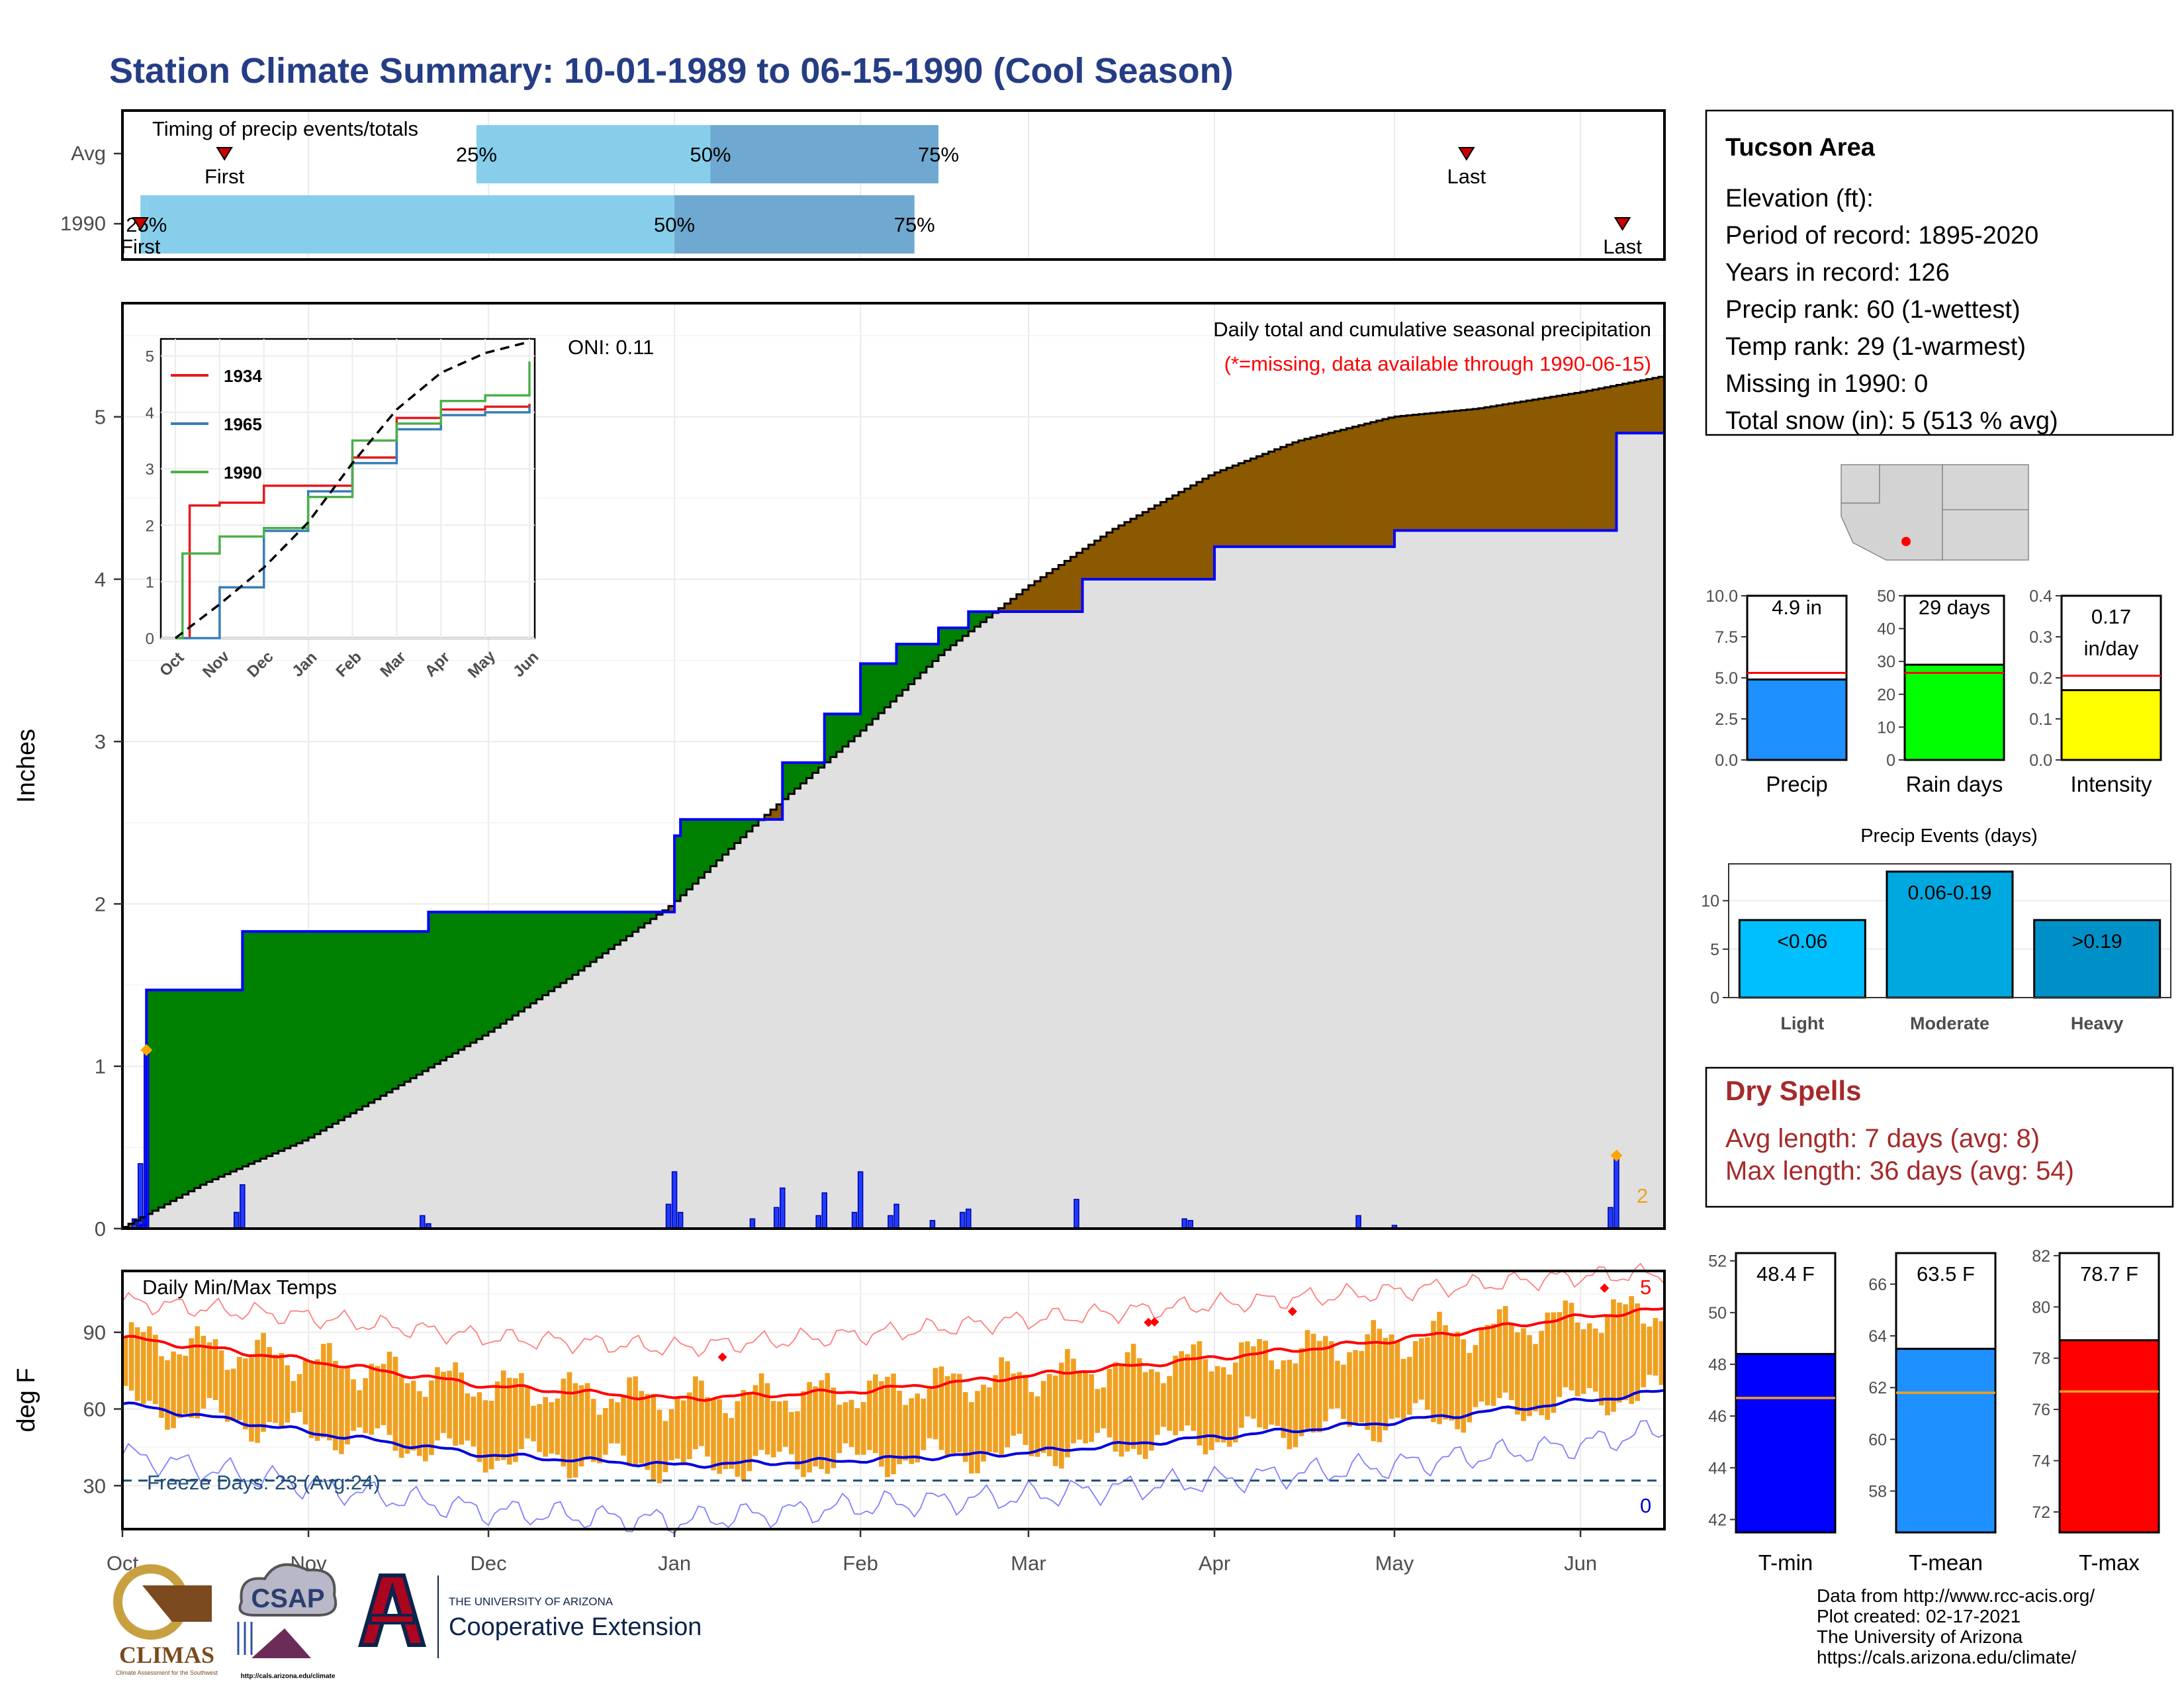  Describe the element at coordinates (893, 1354) in the screenshot. I see `avg-max-line` at that location.